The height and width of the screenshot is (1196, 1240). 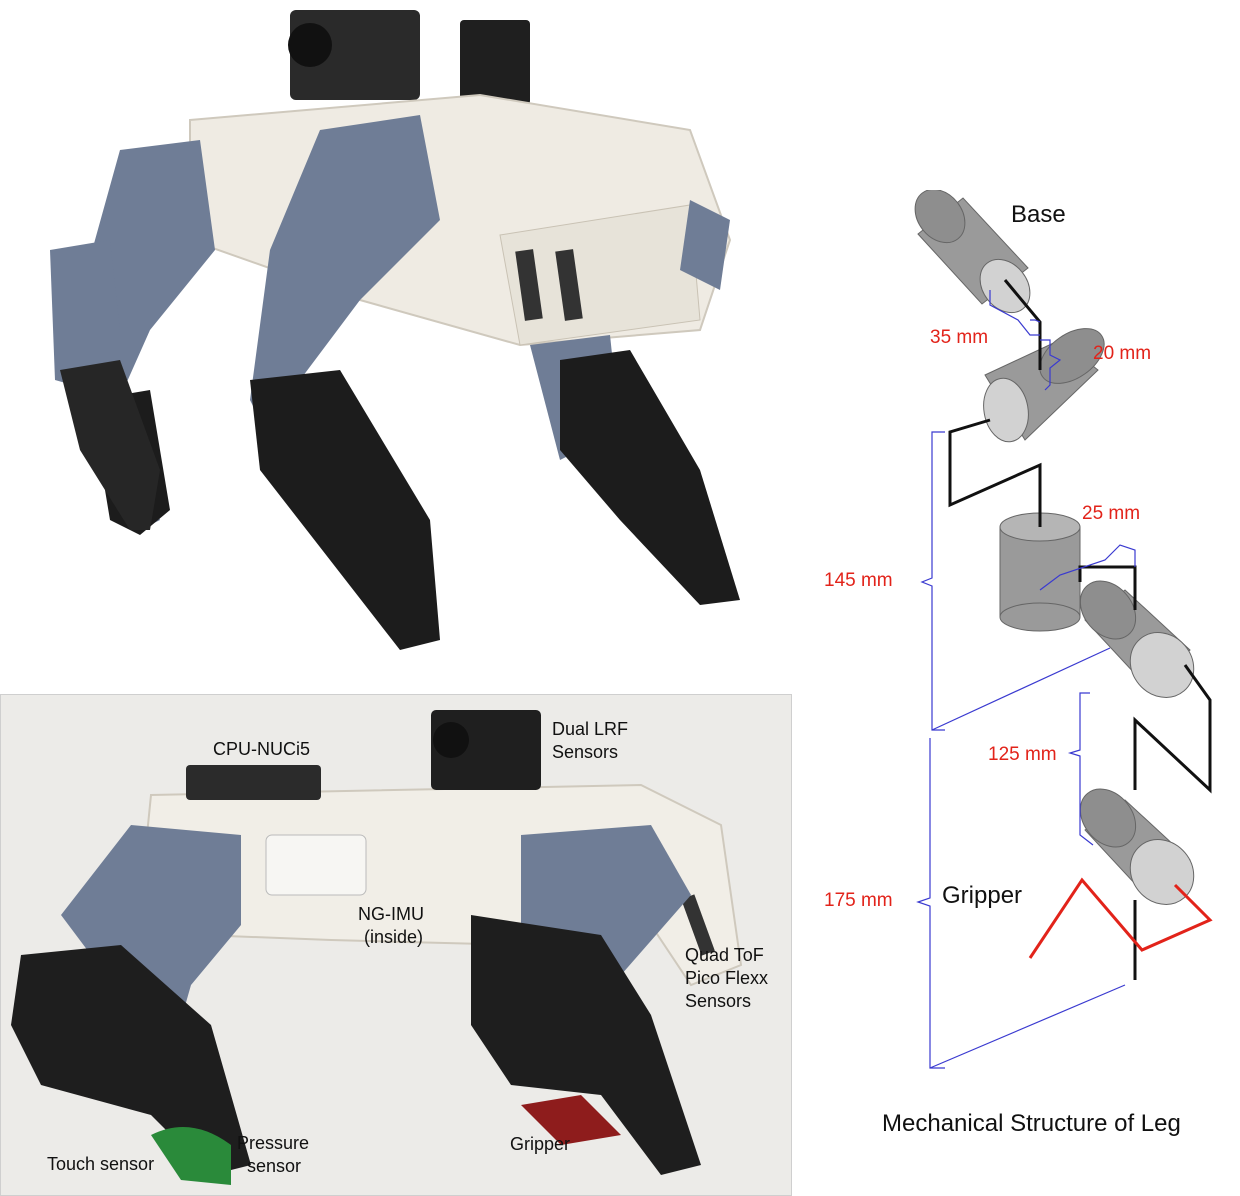 What do you see at coordinates (273, 1143) in the screenshot?
I see `label-pressure-line1: Pressure` at bounding box center [273, 1143].